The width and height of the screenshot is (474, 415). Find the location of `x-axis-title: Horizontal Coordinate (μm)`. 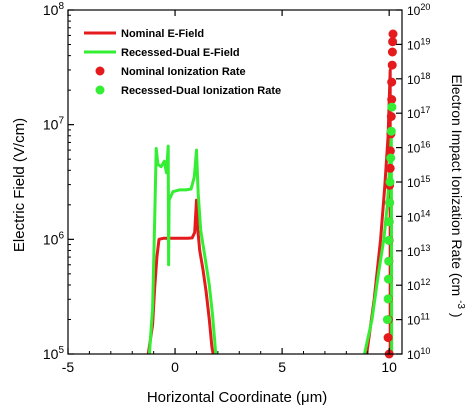

x-axis-title: Horizontal Coordinate (μm) is located at coordinates (237, 397).